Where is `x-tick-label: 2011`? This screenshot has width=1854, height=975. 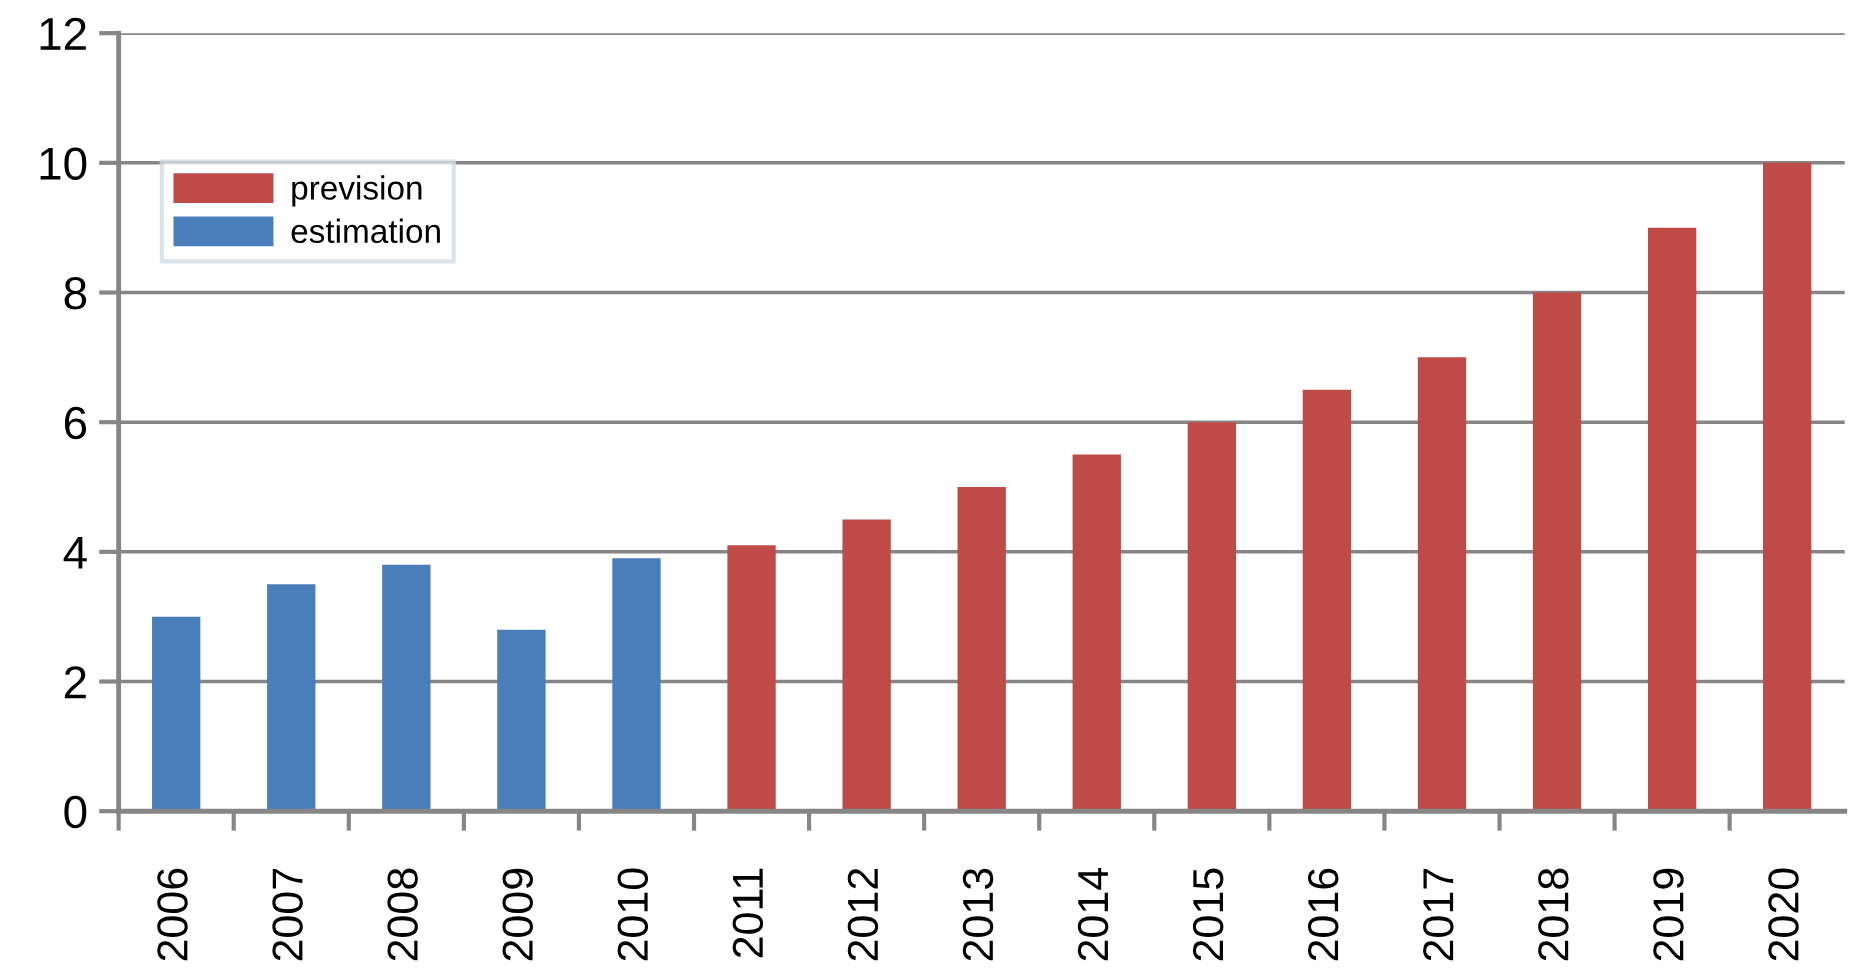
x-tick-label: 2011 is located at coordinates (748, 913).